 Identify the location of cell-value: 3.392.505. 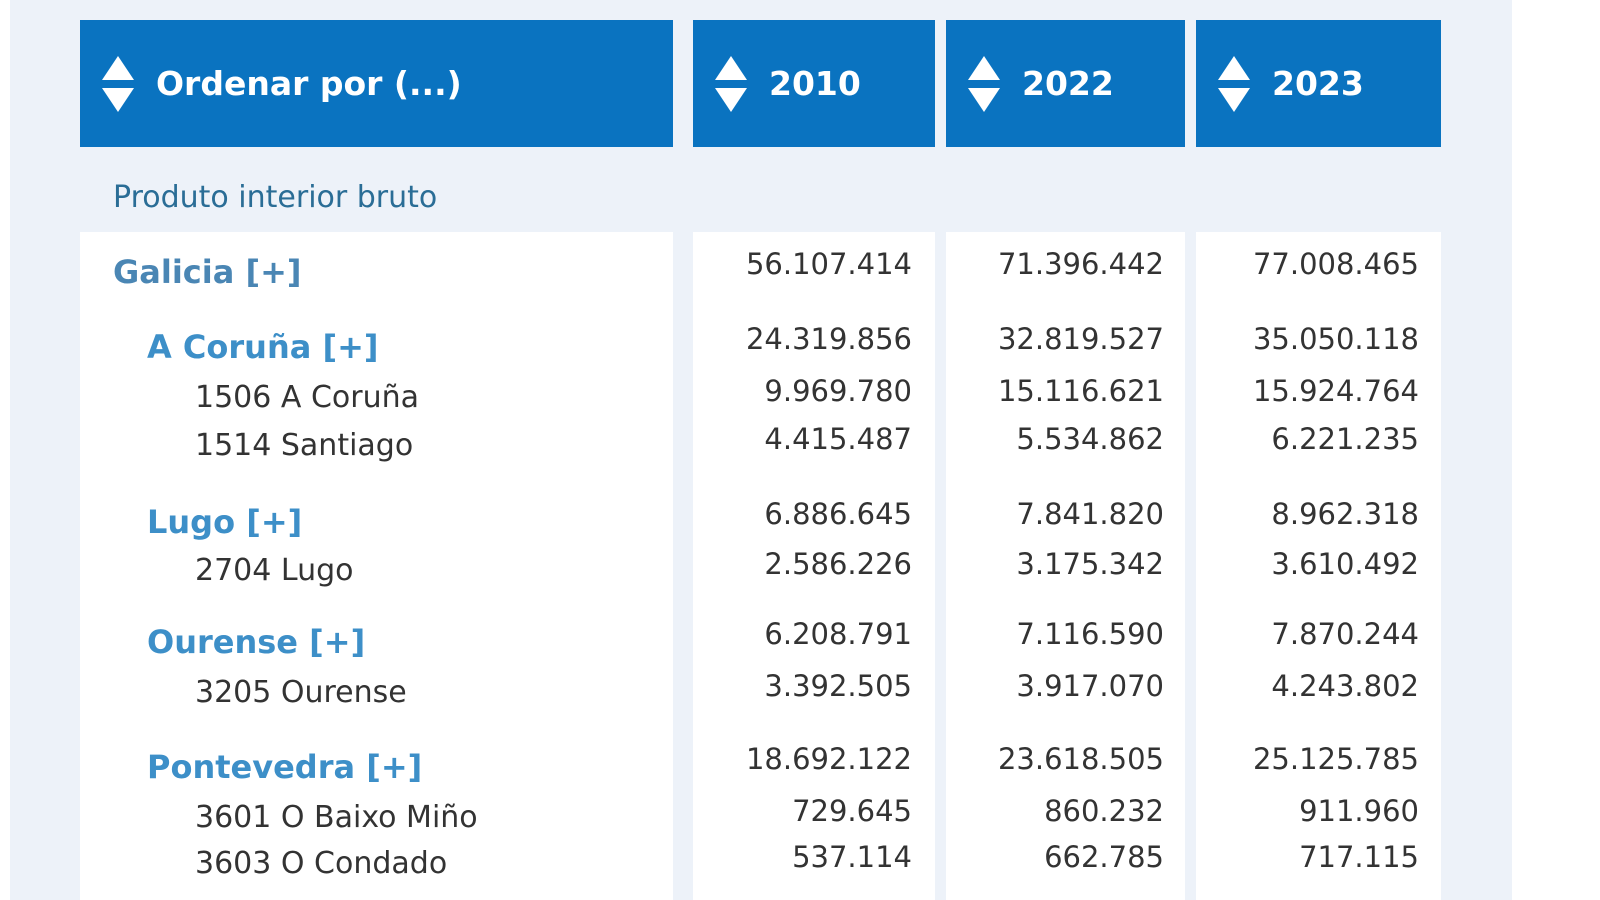
(838, 686).